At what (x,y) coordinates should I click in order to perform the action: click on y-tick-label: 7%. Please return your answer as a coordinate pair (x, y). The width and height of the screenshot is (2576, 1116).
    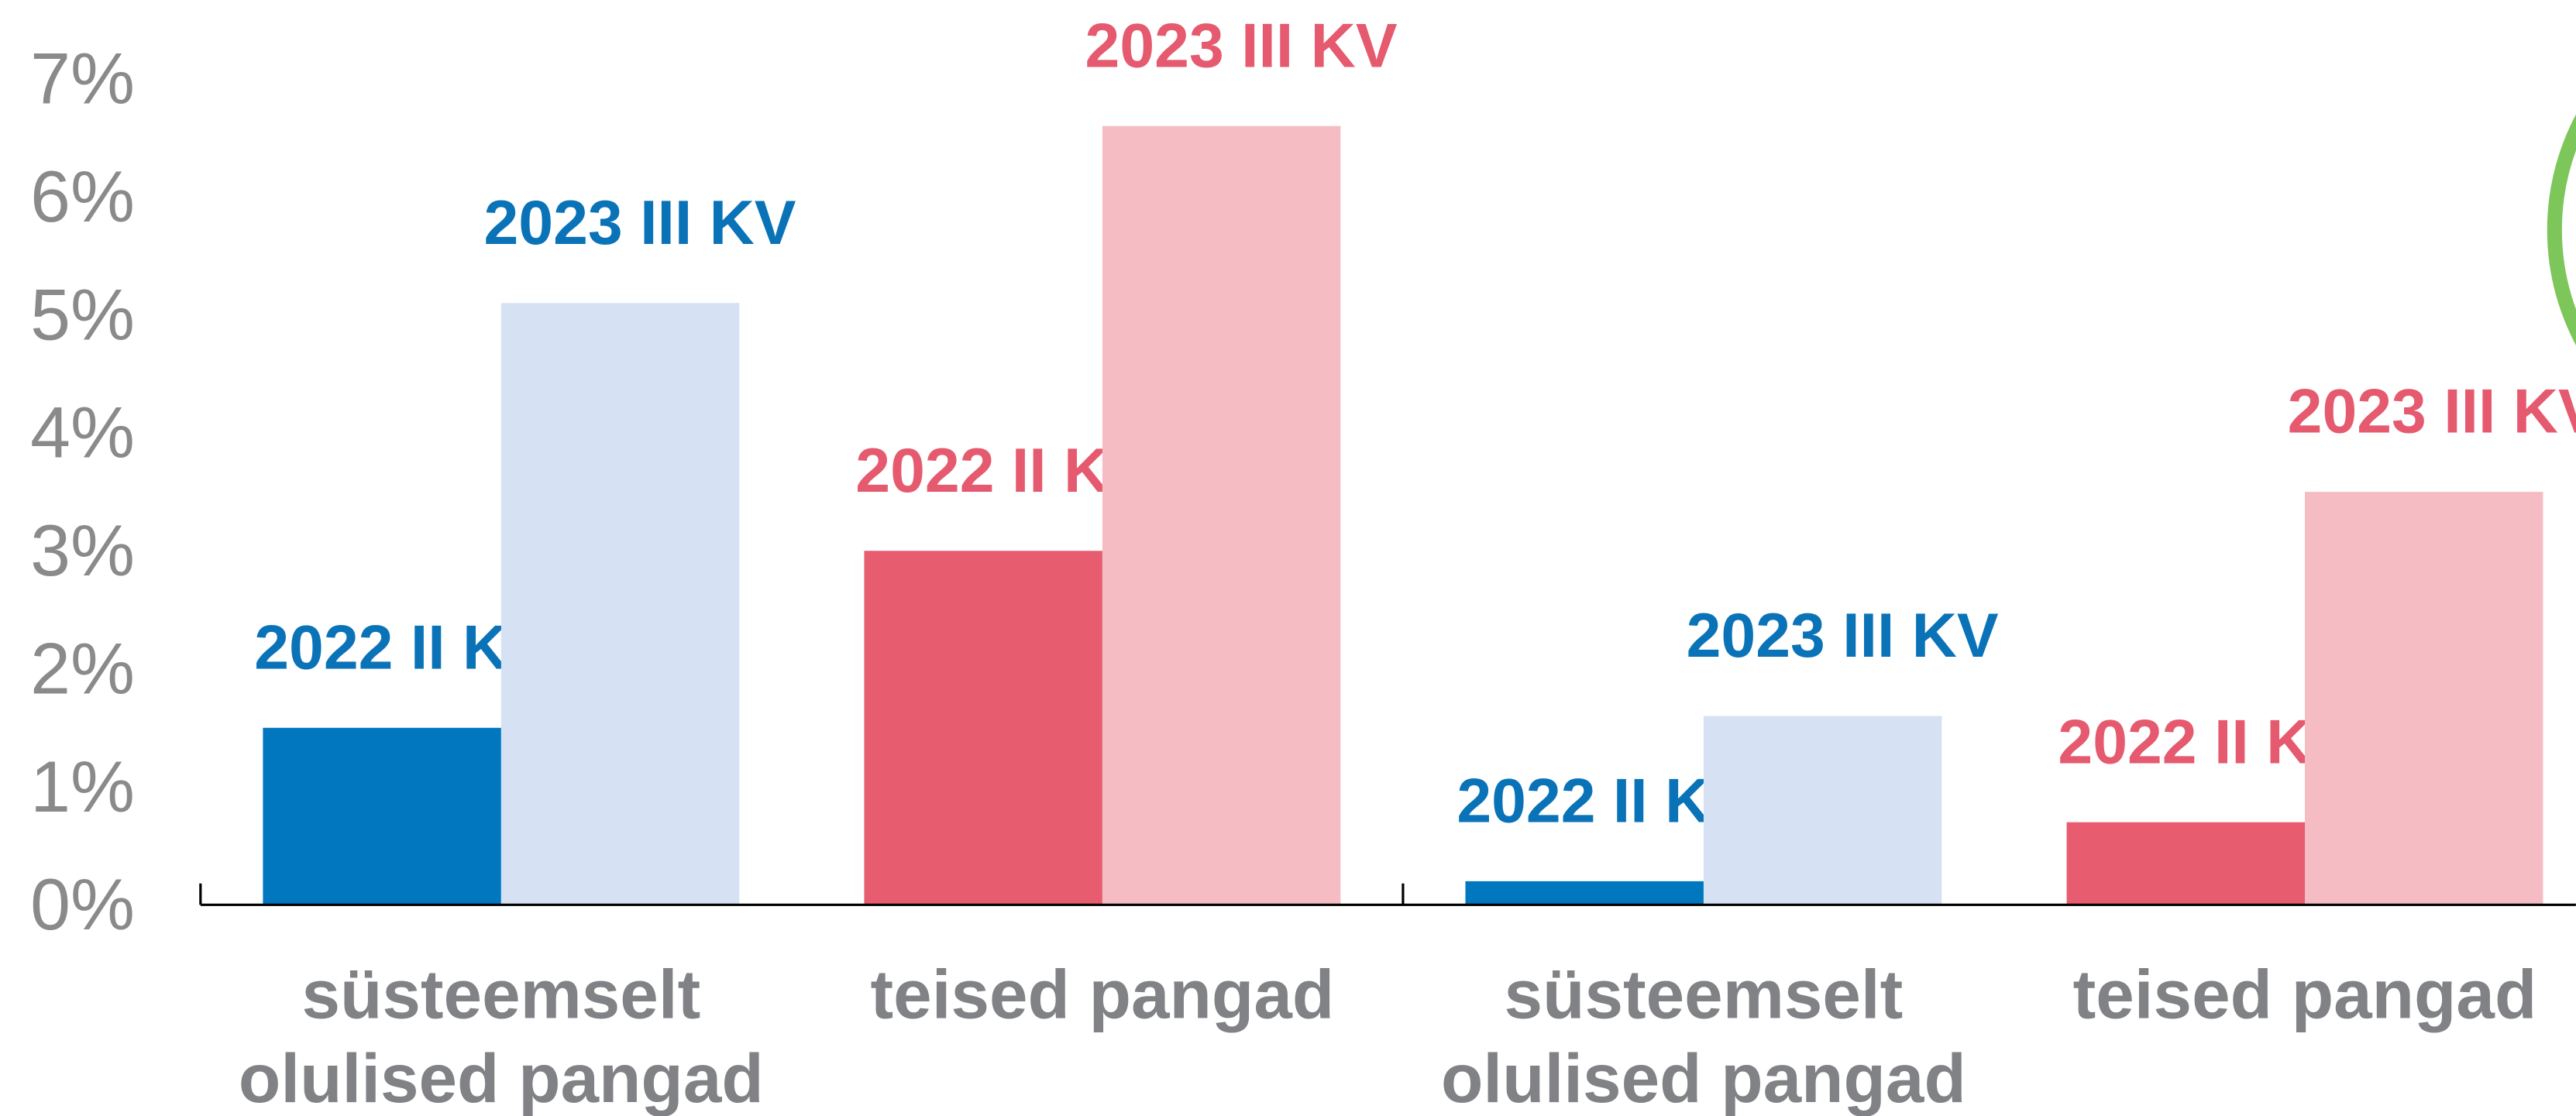
    Looking at the image, I should click on (82, 79).